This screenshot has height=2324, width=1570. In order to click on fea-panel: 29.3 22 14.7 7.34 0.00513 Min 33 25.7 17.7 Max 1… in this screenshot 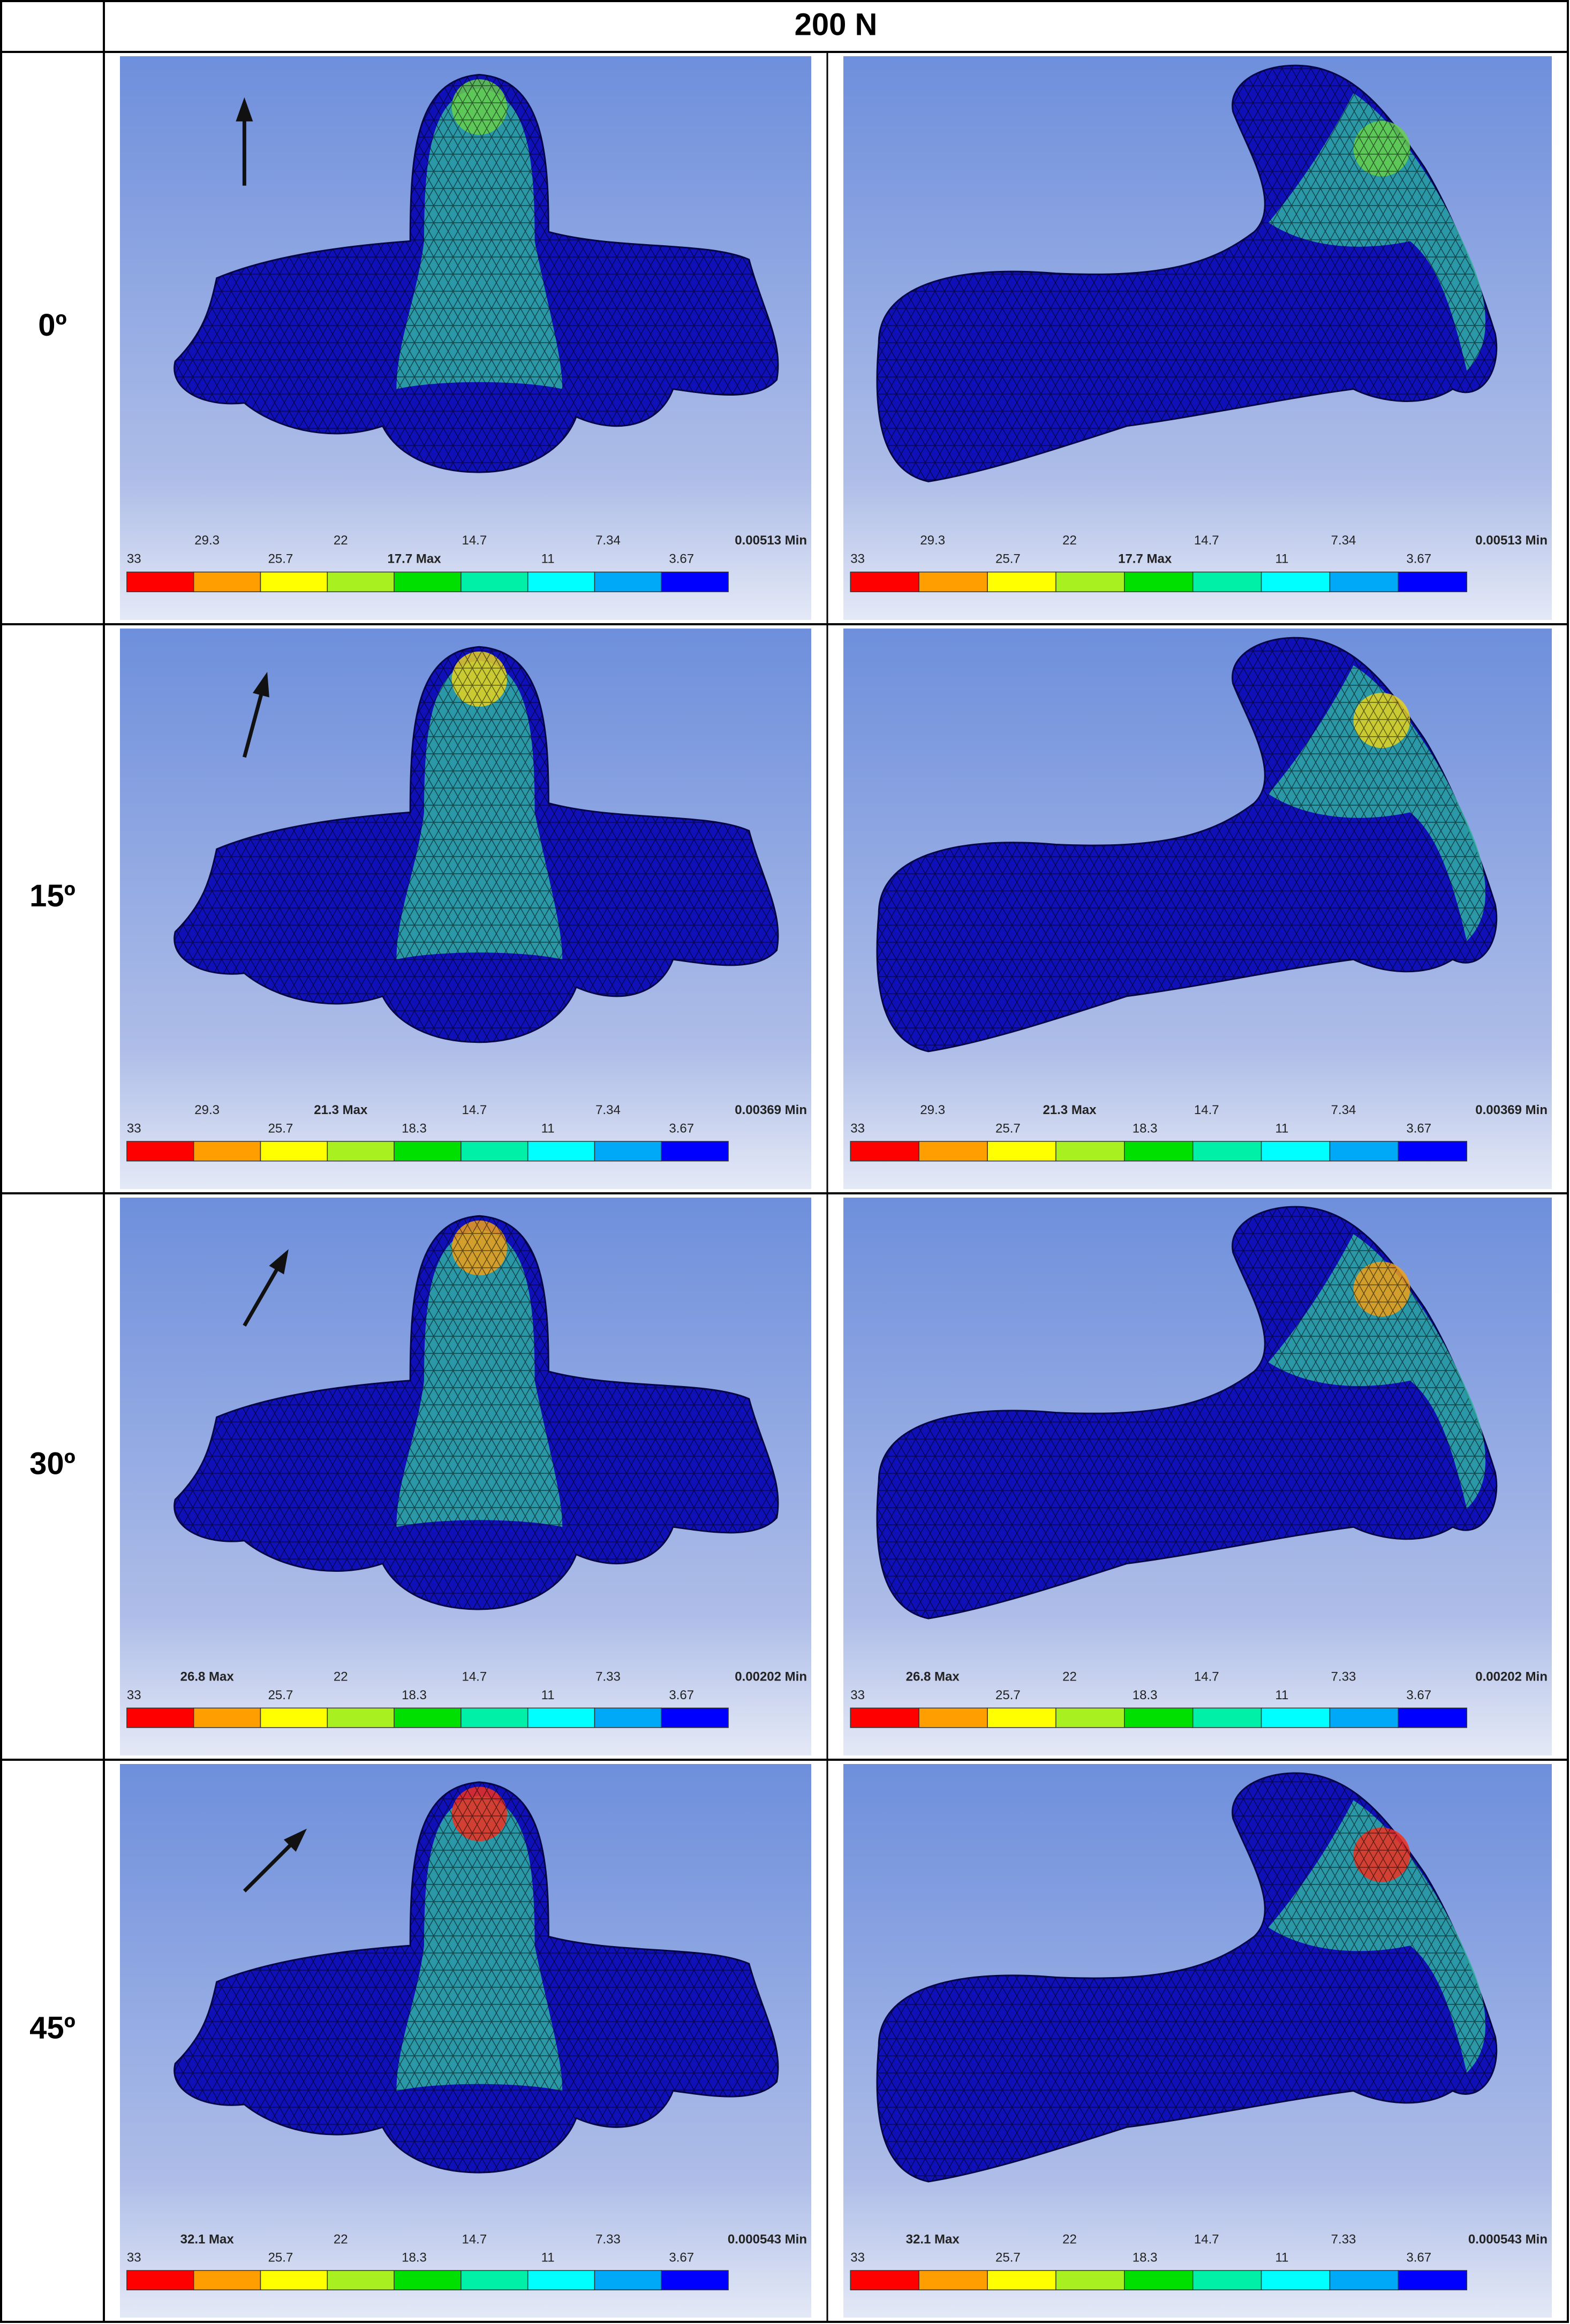, I will do `click(465, 338)`.